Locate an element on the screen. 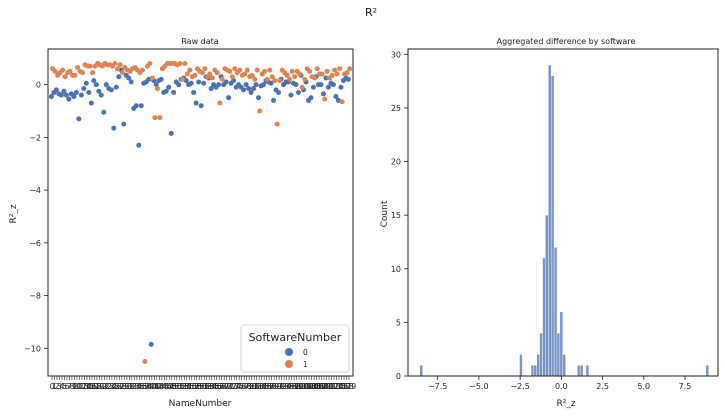 The image size is (725, 417). scatter-x-tick-label: 15 is located at coordinates (90, 386).